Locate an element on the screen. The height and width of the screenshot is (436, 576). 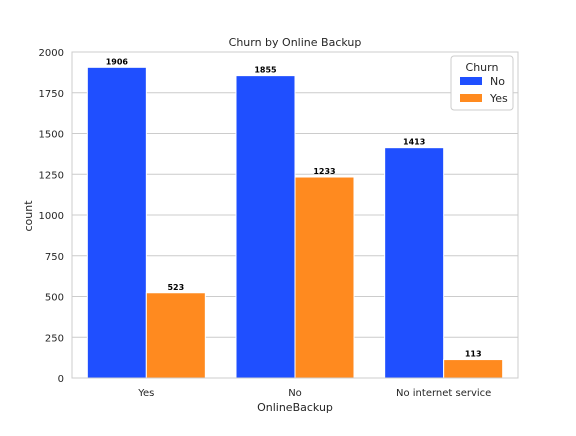
legend-swatch-yes is located at coordinates (471, 98).